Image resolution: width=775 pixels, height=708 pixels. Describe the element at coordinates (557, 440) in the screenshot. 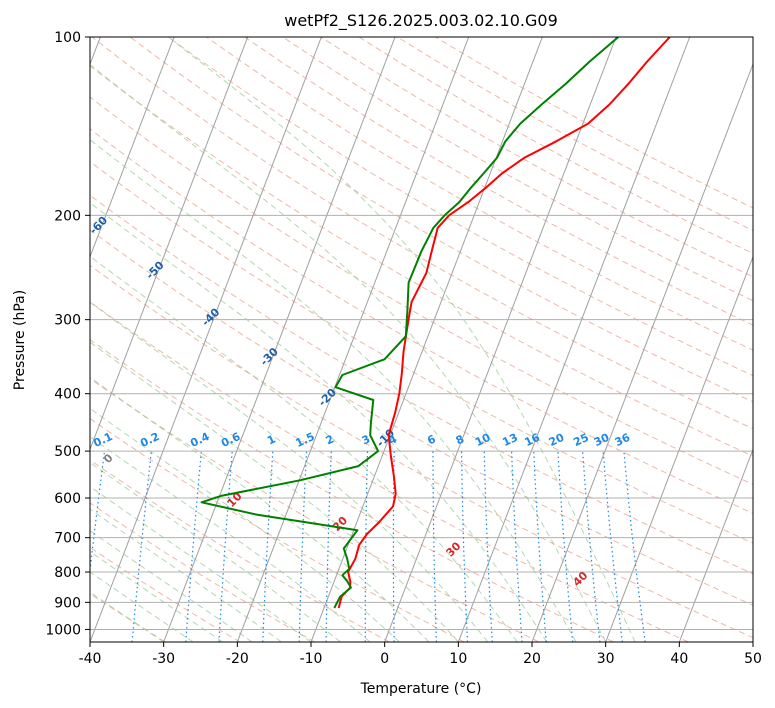

I see `mixing-ratio-label: 20` at that location.